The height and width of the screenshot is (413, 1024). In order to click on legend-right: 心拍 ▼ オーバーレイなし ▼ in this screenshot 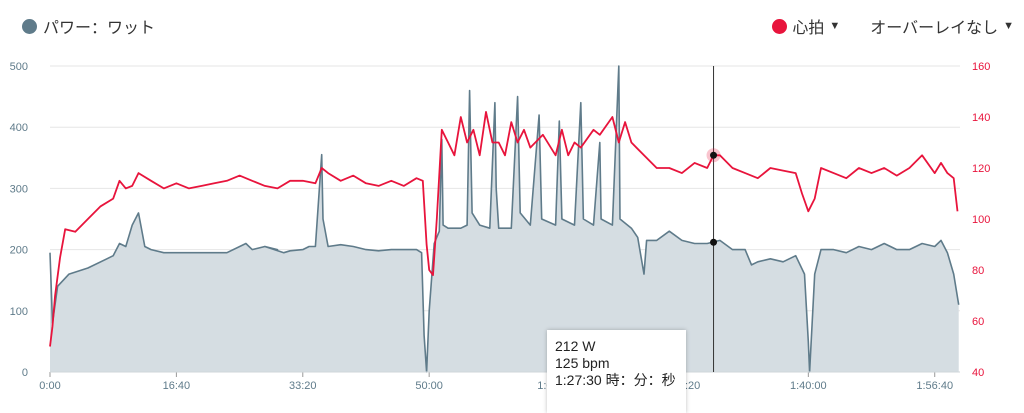, I will do `click(893, 26)`.